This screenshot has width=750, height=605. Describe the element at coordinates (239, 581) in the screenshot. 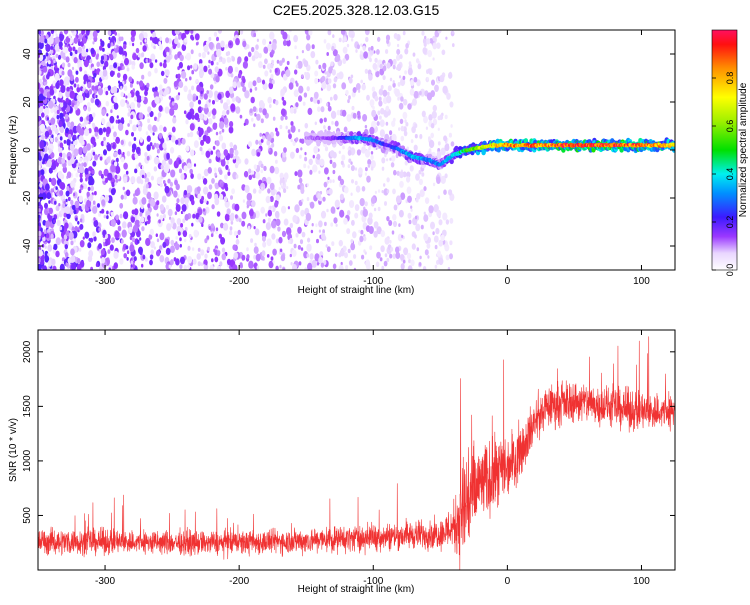

I see `x-tick-label: -200` at that location.